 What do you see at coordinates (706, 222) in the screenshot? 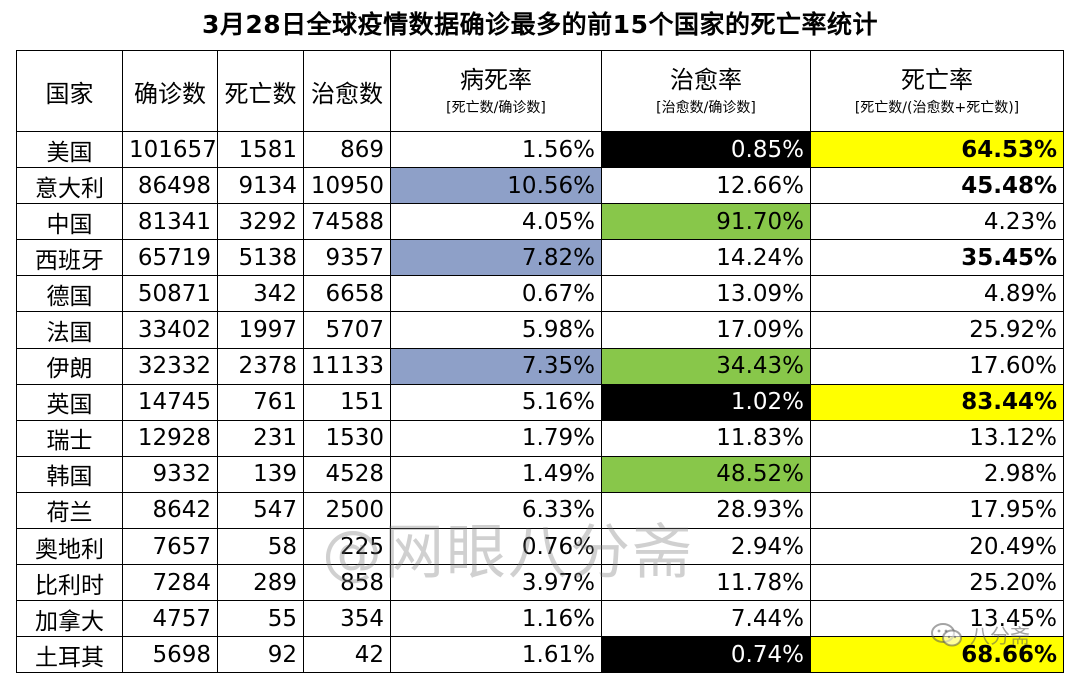
I see `recovery-rate-cell: 91.70%` at bounding box center [706, 222].